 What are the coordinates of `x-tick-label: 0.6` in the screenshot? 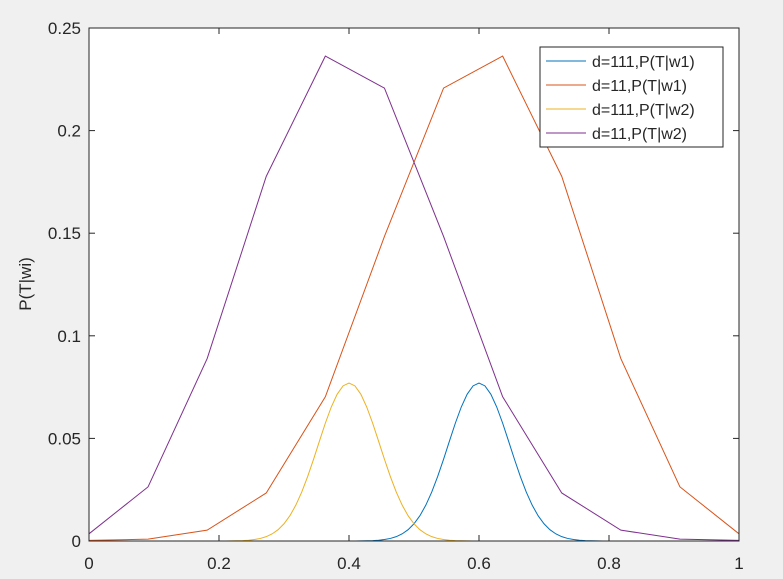 It's located at (479, 563).